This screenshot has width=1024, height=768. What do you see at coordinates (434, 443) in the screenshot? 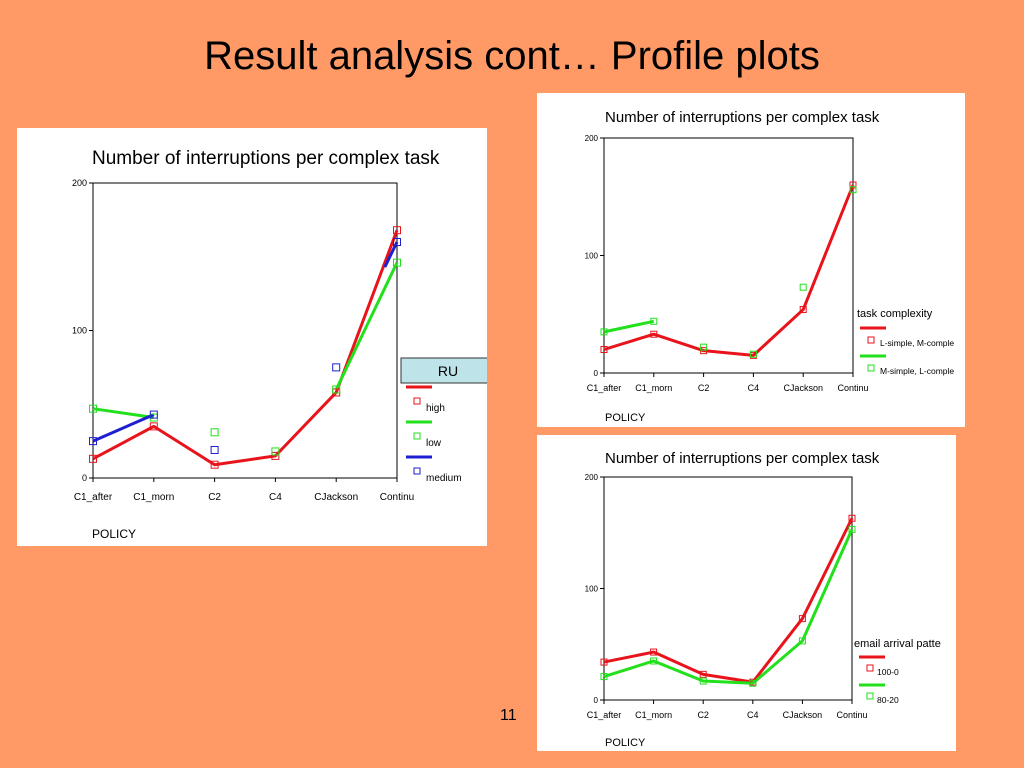
I see `legend-entry: low` at bounding box center [434, 443].